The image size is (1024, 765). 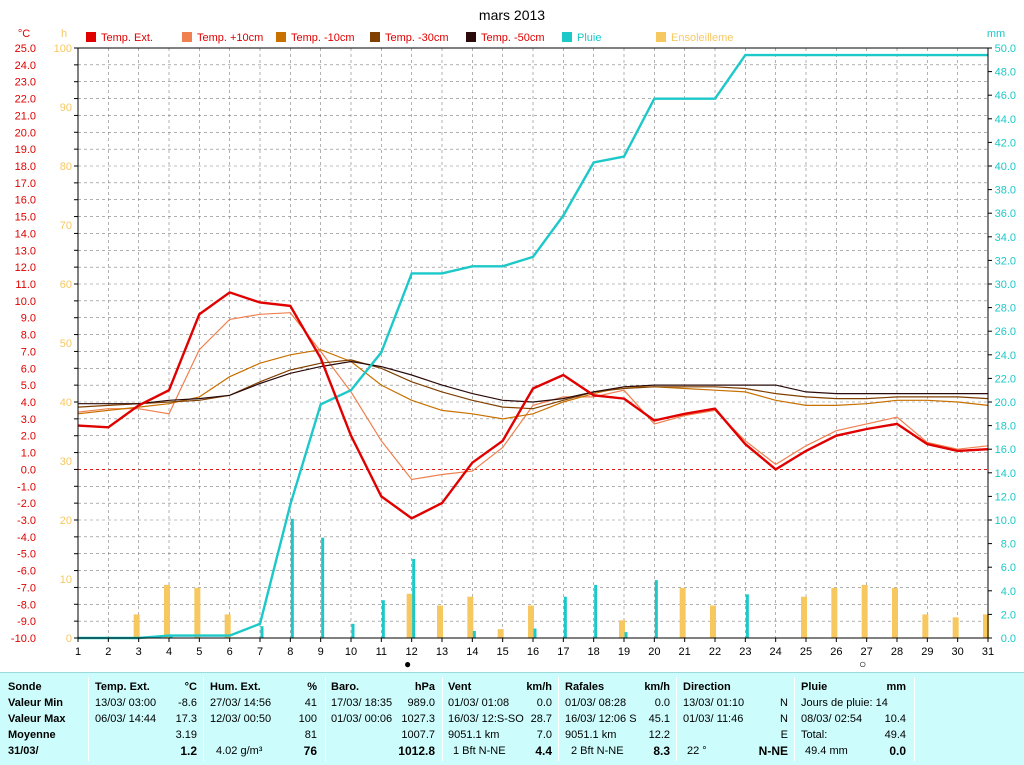 What do you see at coordinates (654, 652) in the screenshot?
I see `x-tick-label: 20` at bounding box center [654, 652].